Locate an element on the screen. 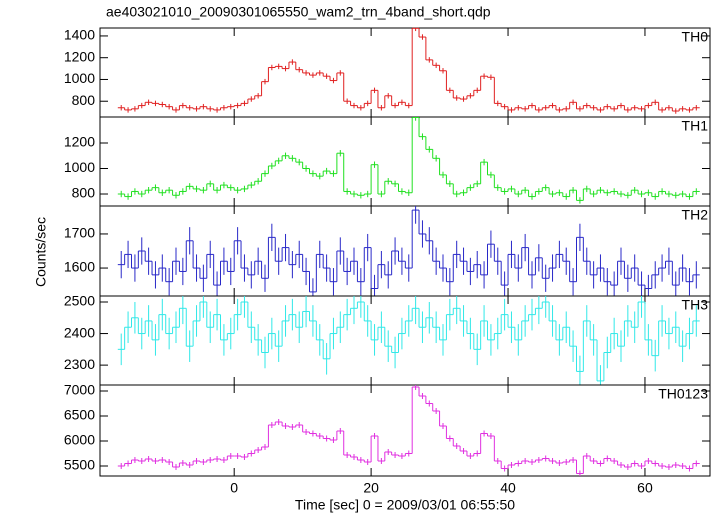 This screenshot has width=717, height=516. x-tick-label: 40 is located at coordinates (508, 488).